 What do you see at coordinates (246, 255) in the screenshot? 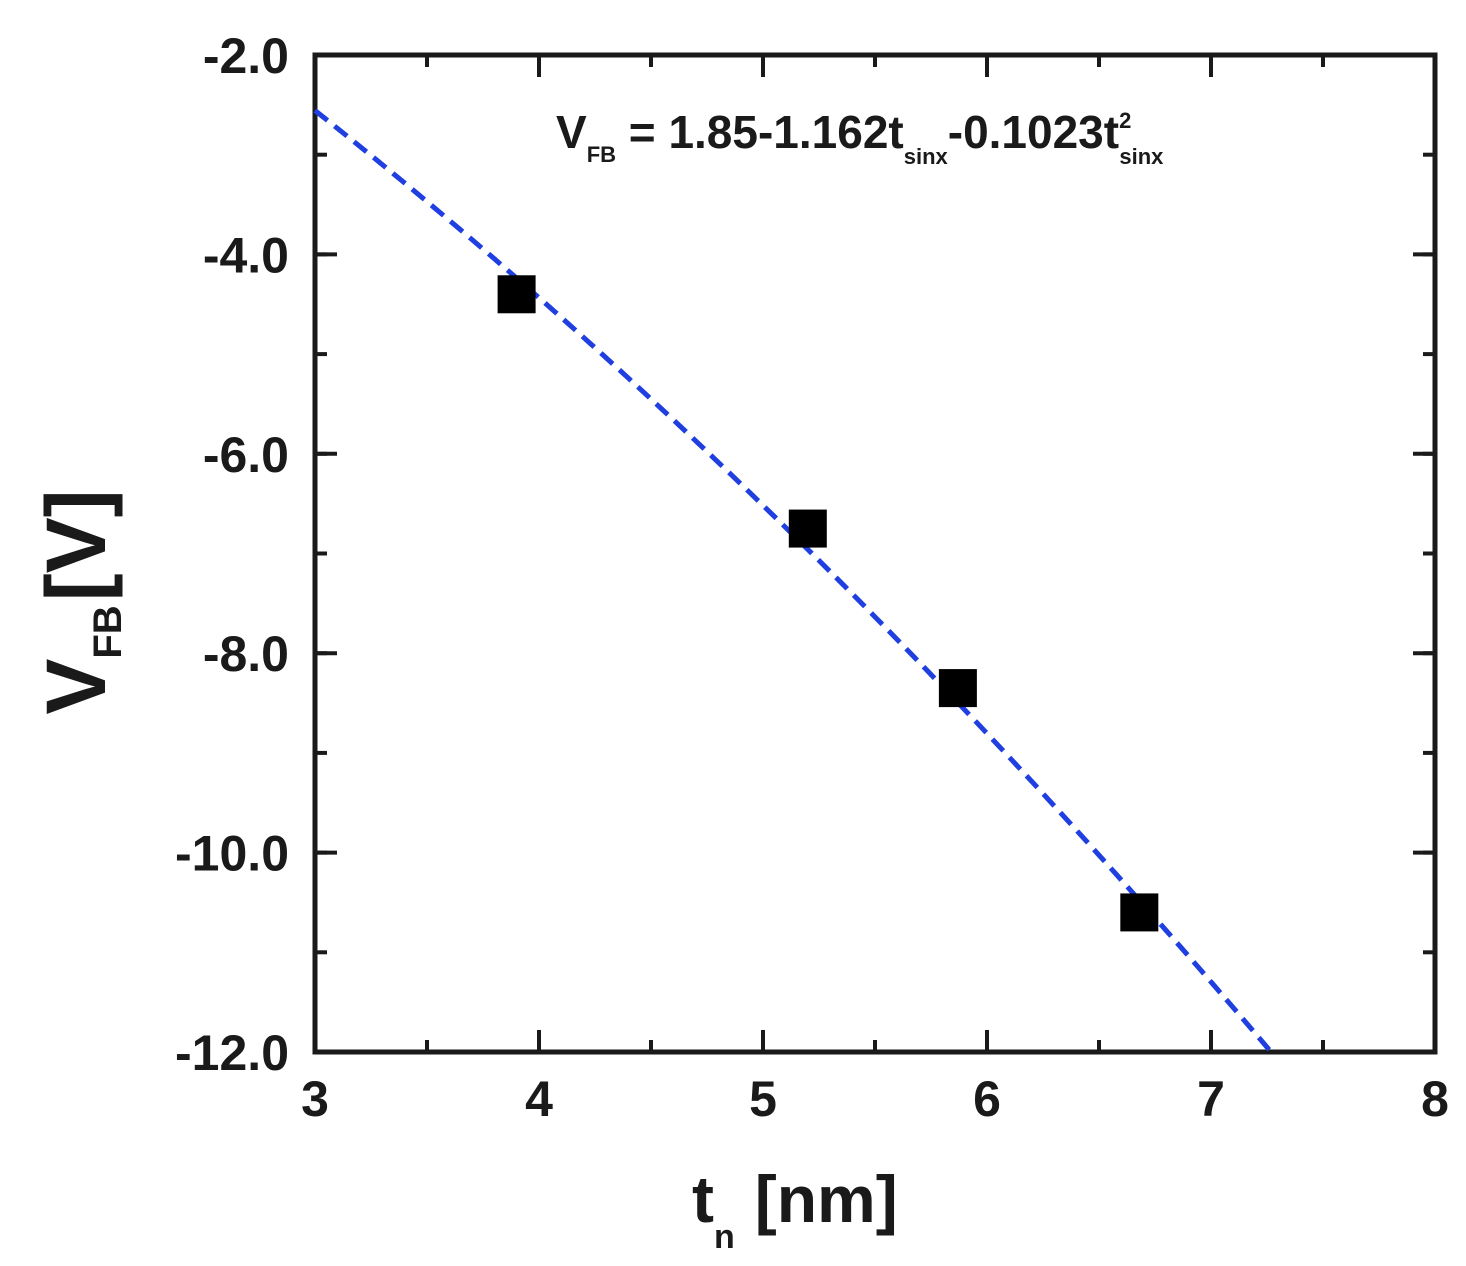
I see `y-tick-label: -4.0` at bounding box center [246, 255].